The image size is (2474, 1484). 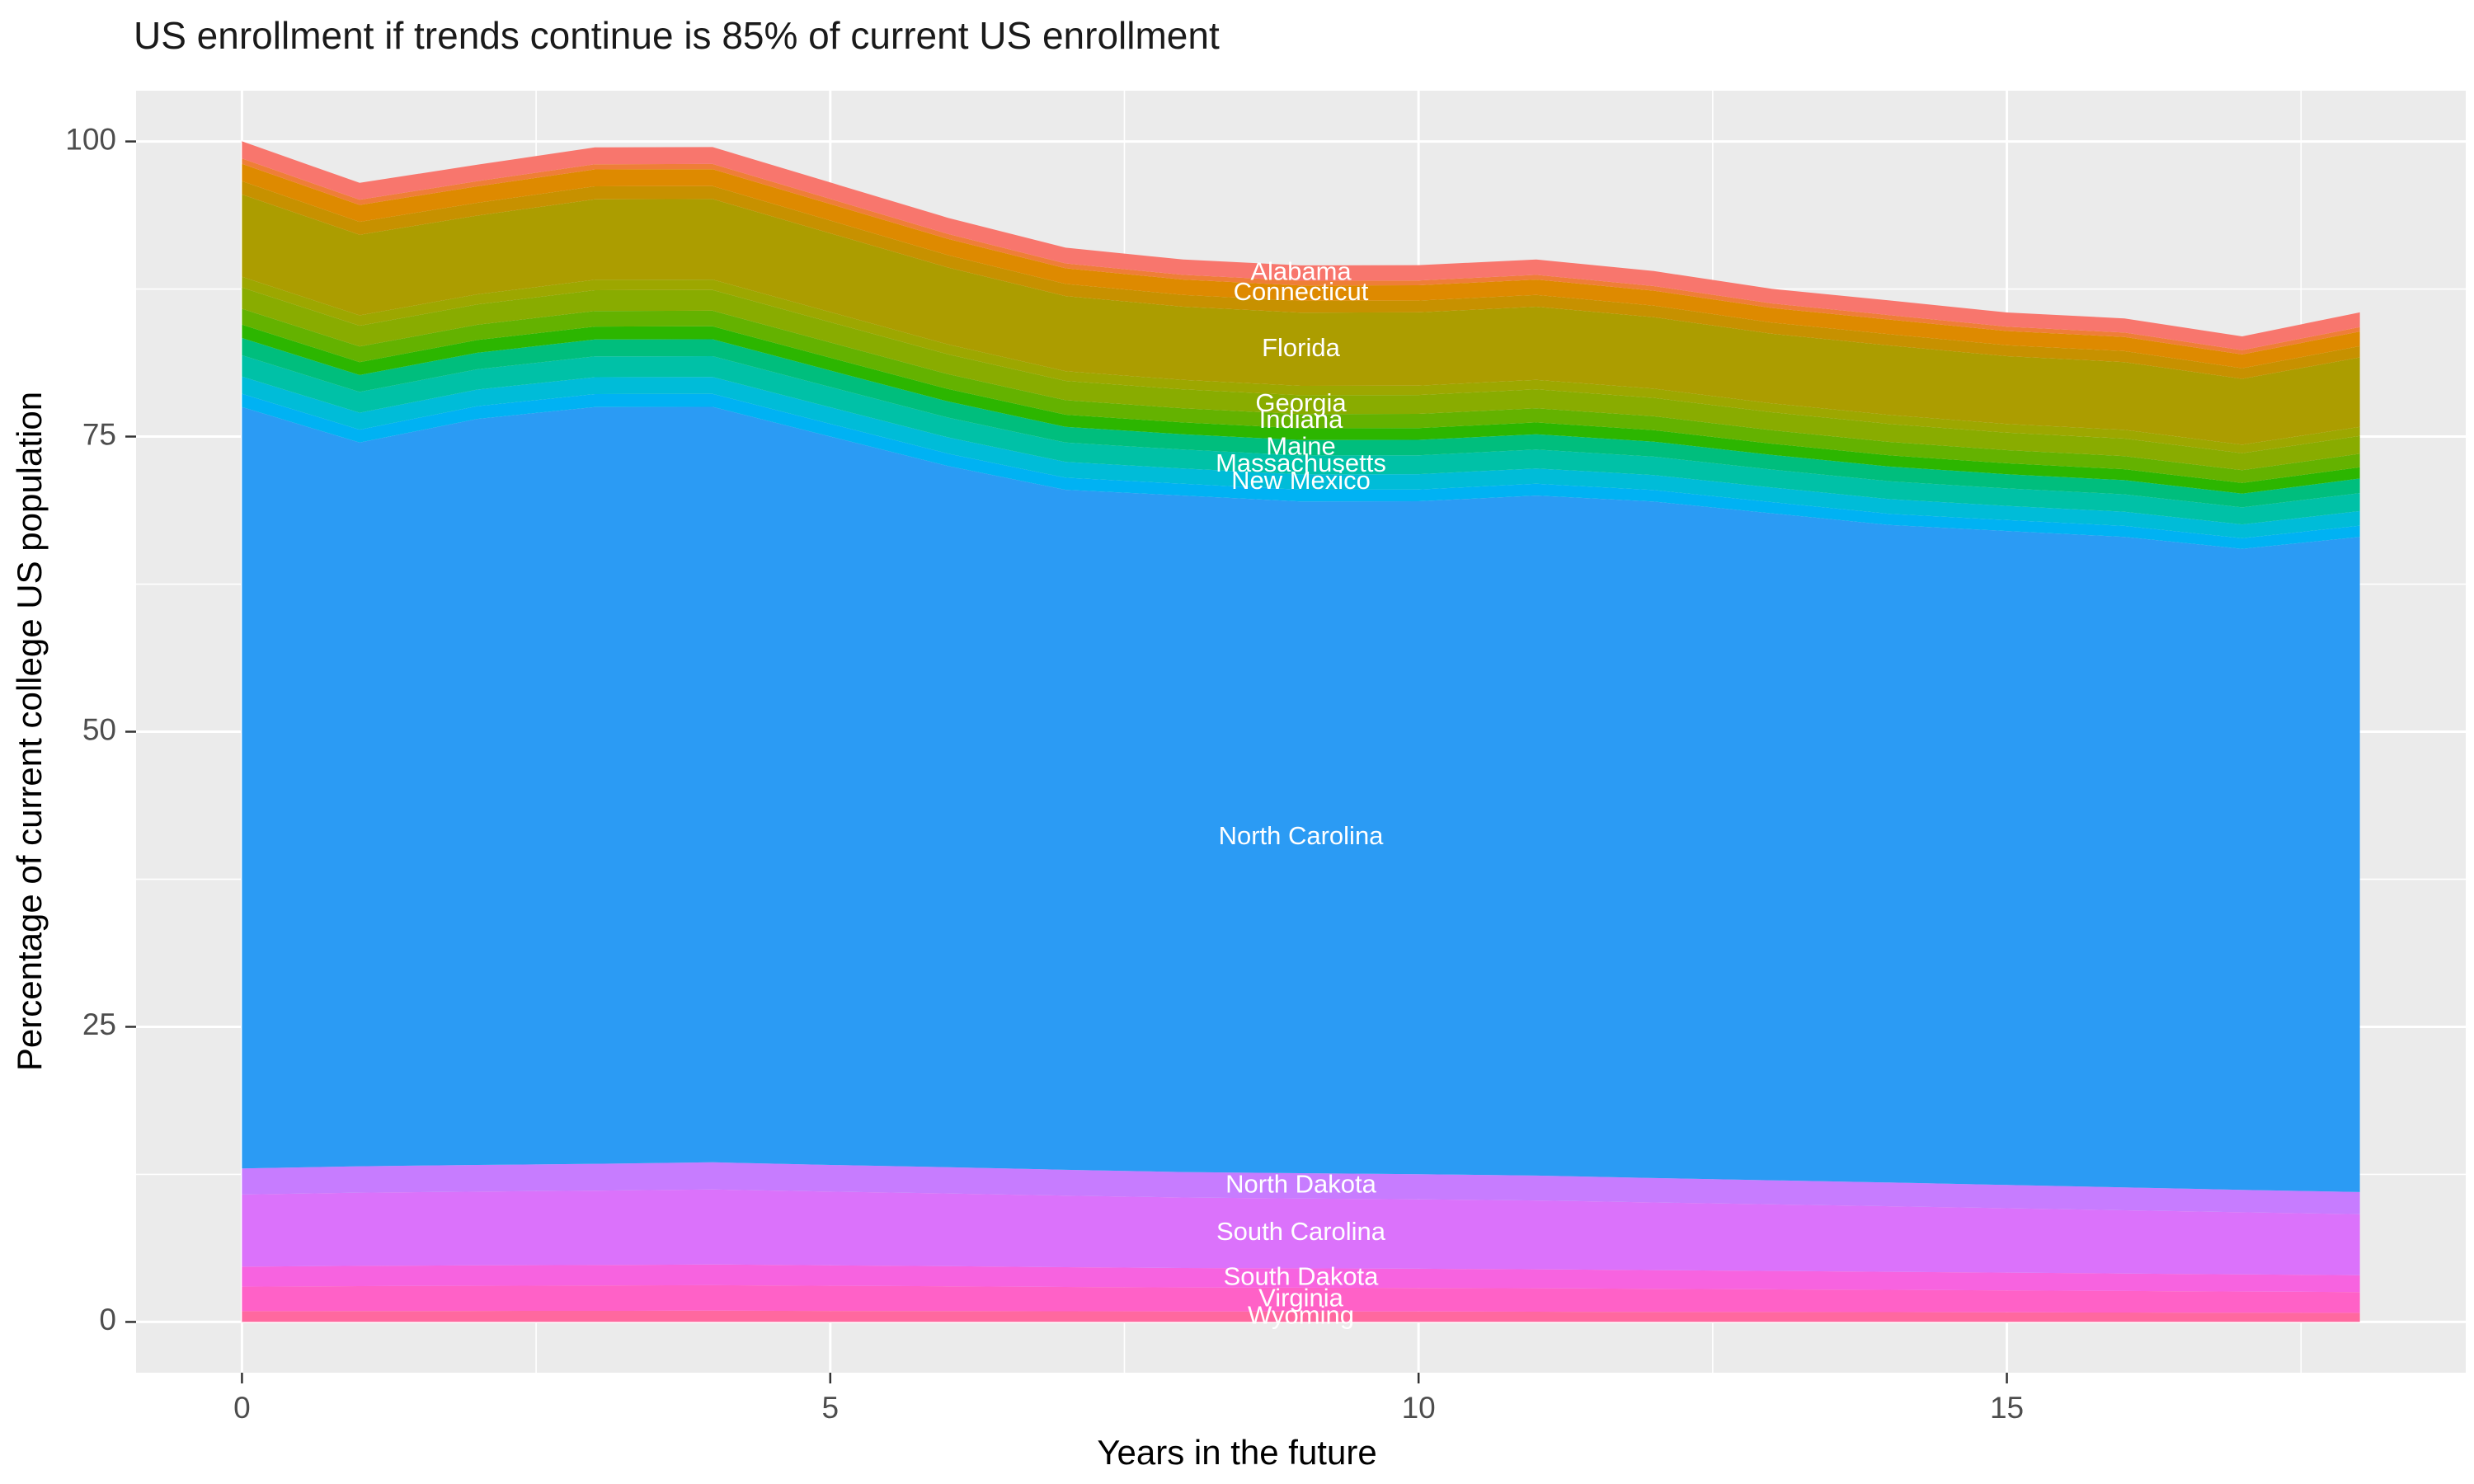 What do you see at coordinates (1301, 481) in the screenshot?
I see `series-label-new-mexico: New Mexico` at bounding box center [1301, 481].